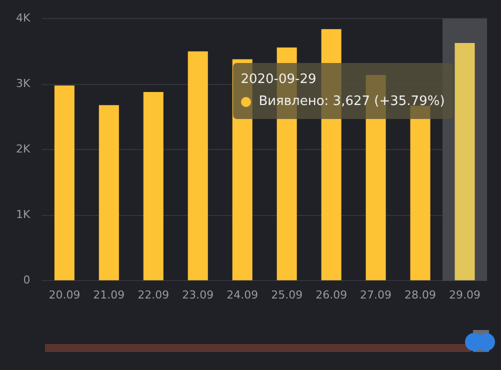  What do you see at coordinates (420, 295) in the screenshot?
I see `x-tick-label: 28.09` at bounding box center [420, 295].